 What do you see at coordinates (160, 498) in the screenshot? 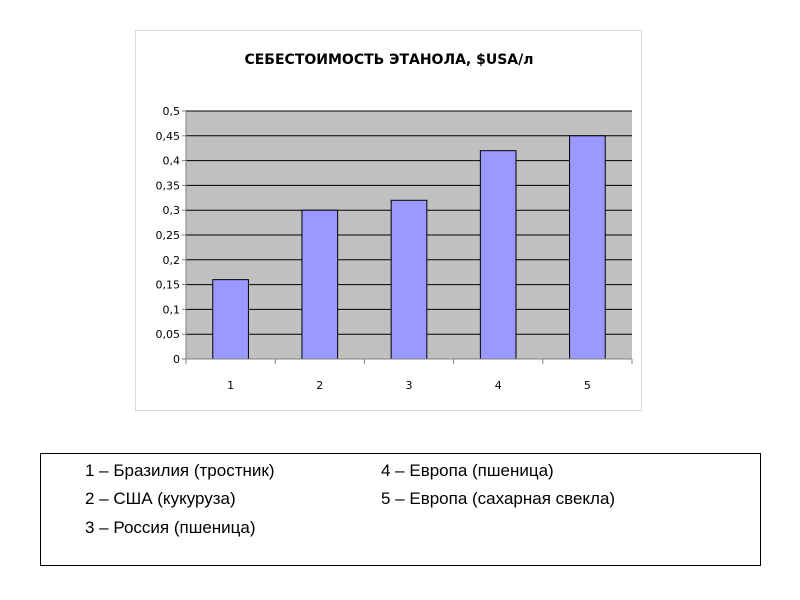
I see `legend-item-2: 2 – США (кукуруза)` at bounding box center [160, 498].